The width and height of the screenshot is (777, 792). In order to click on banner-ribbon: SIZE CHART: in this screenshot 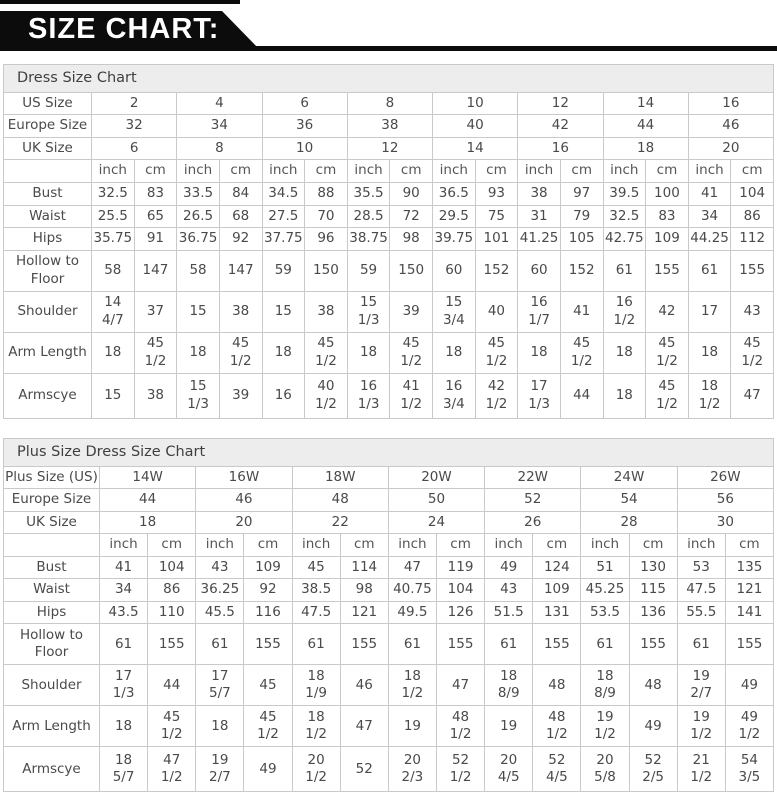, I will do `click(129, 29)`.